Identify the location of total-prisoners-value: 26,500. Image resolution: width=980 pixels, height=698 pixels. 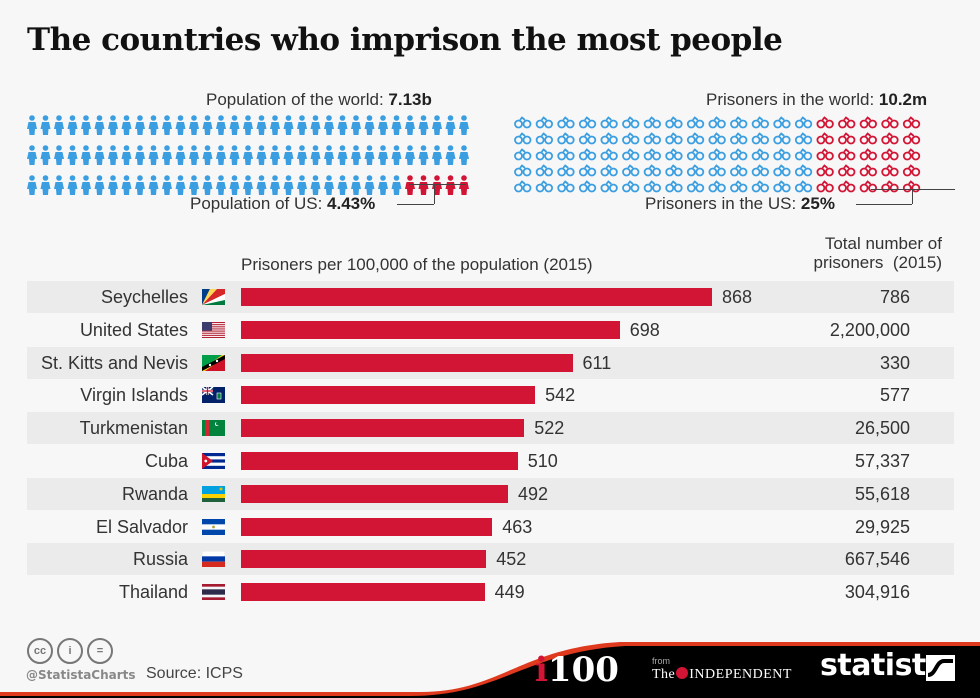
(882, 428).